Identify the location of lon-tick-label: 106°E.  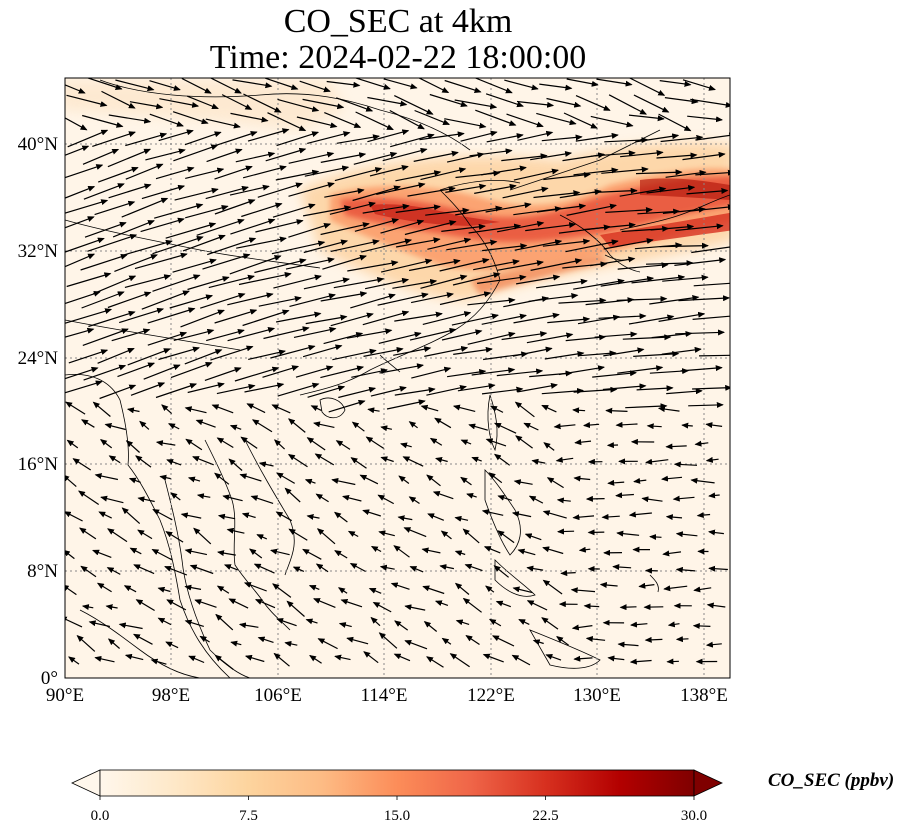
(278, 695).